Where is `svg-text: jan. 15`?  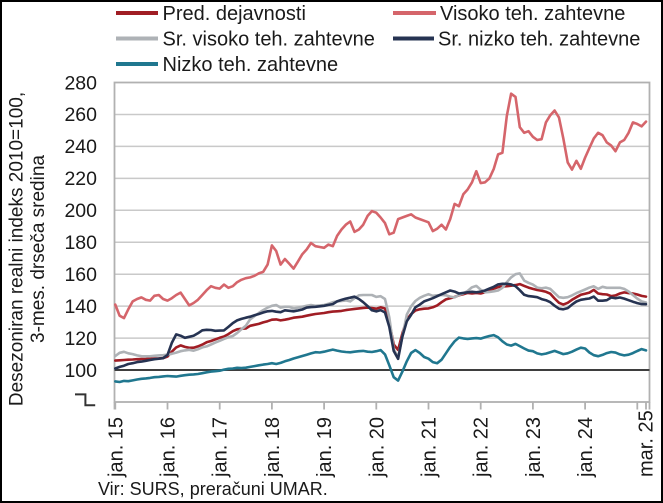 svg-text: jan. 15 is located at coordinates (116, 447).